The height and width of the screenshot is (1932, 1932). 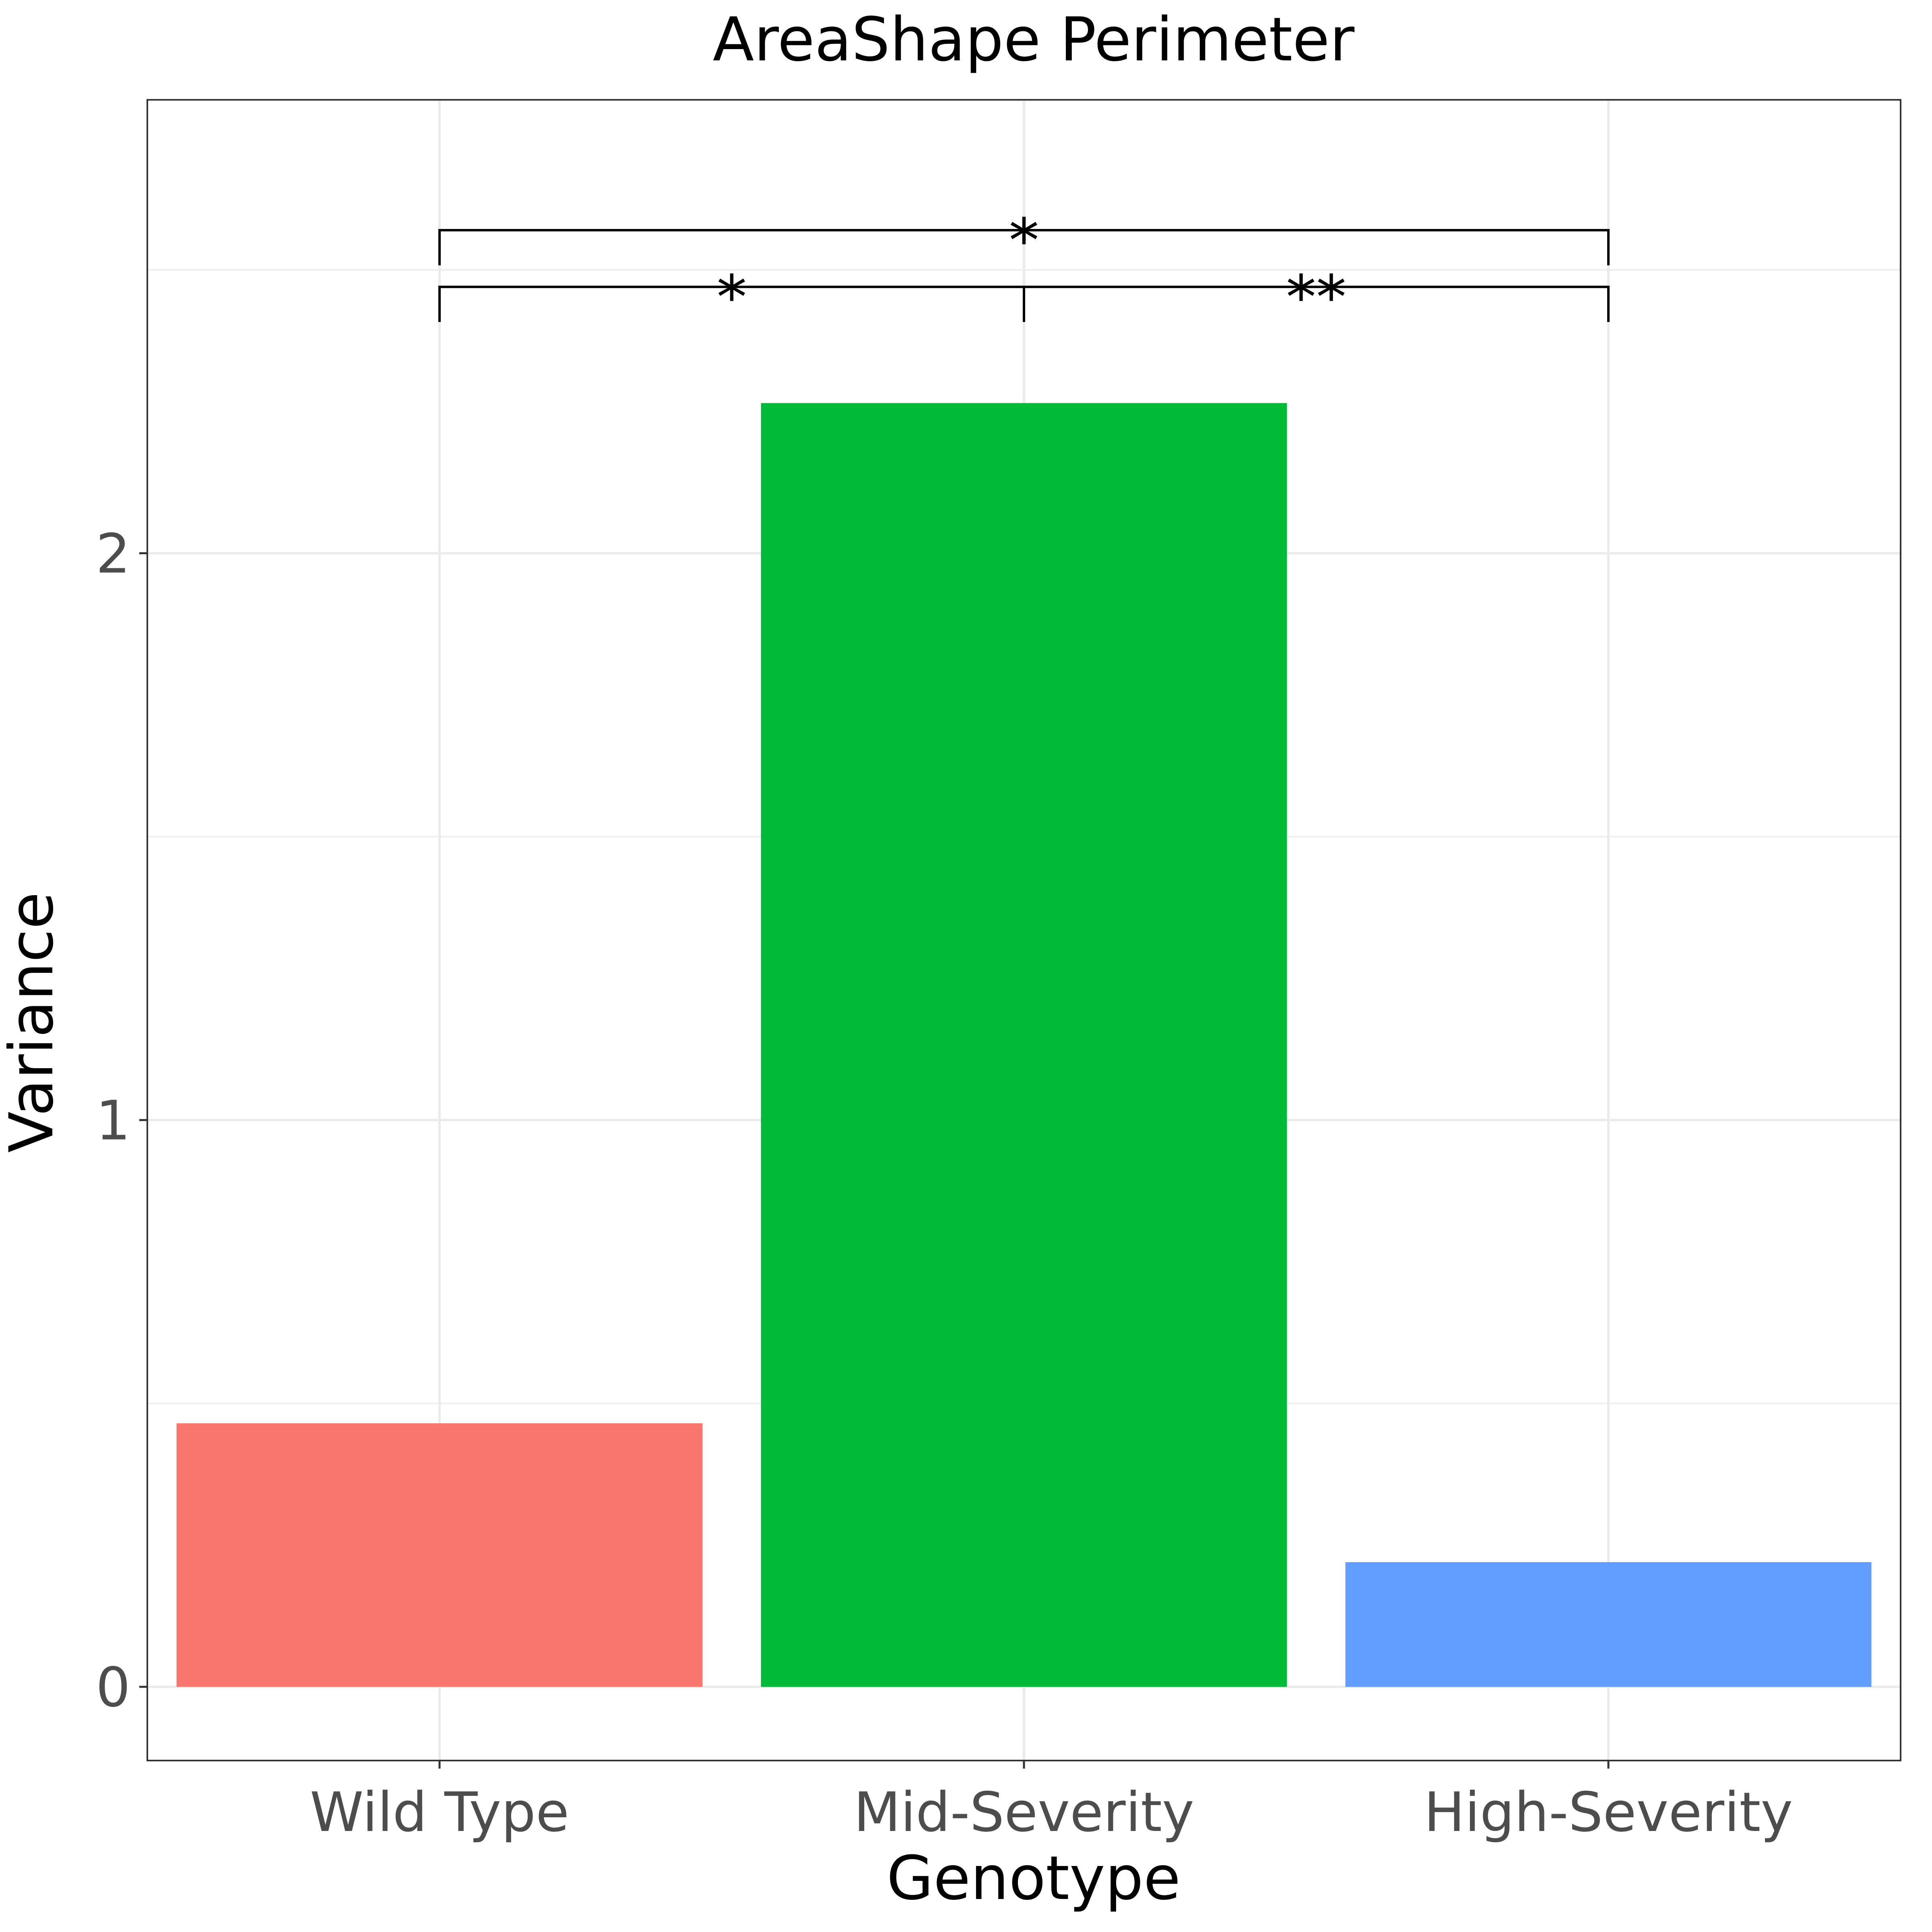 I want to click on significance-label: **, so click(x=1316, y=298).